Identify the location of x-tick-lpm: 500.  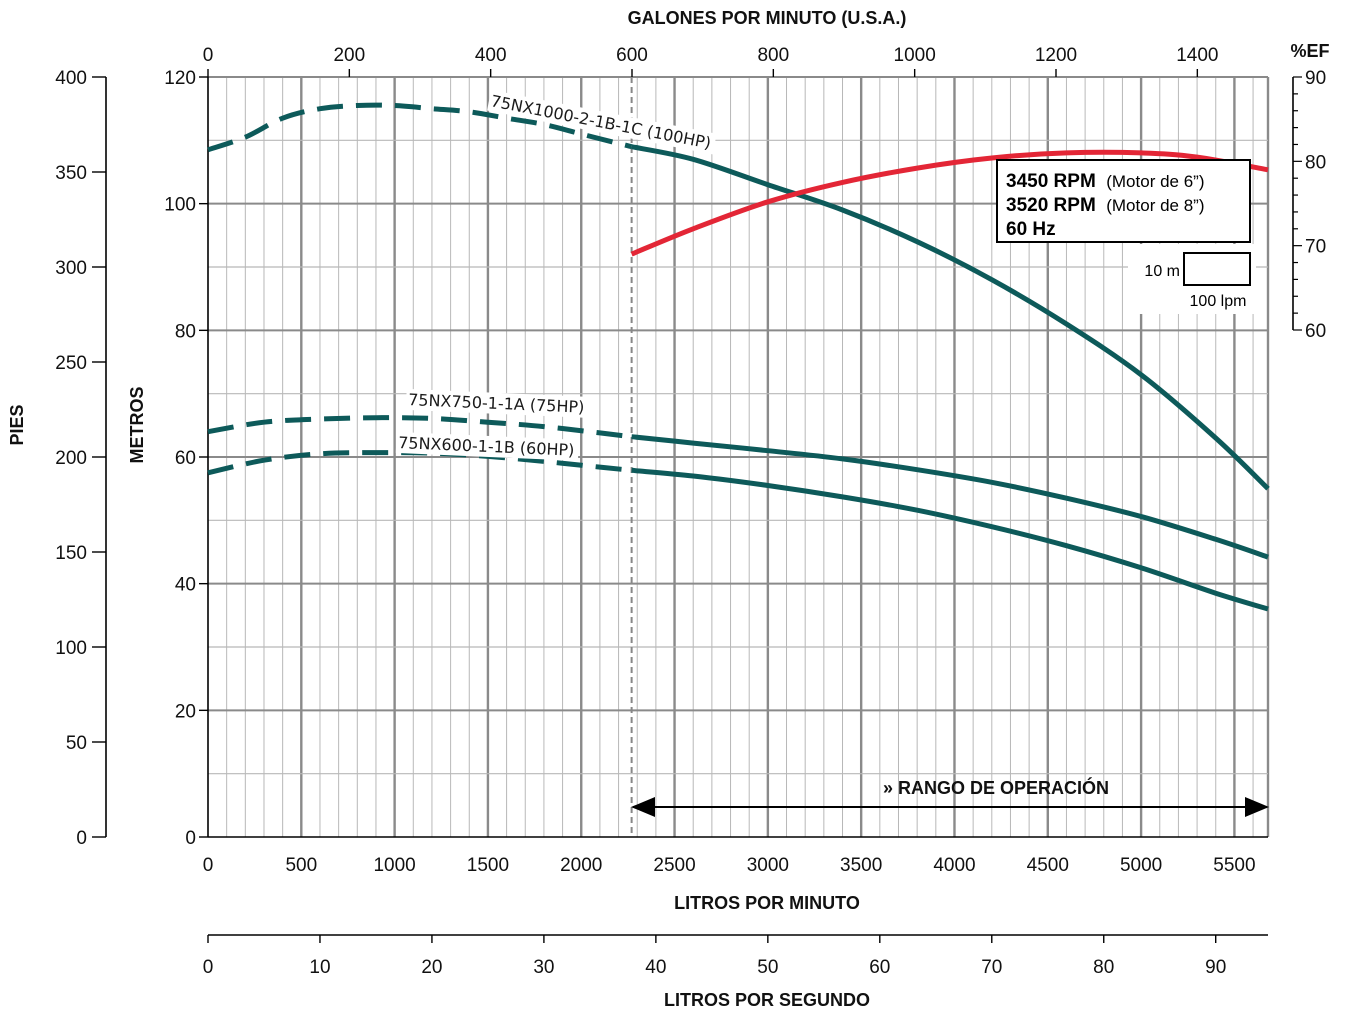
(301, 865).